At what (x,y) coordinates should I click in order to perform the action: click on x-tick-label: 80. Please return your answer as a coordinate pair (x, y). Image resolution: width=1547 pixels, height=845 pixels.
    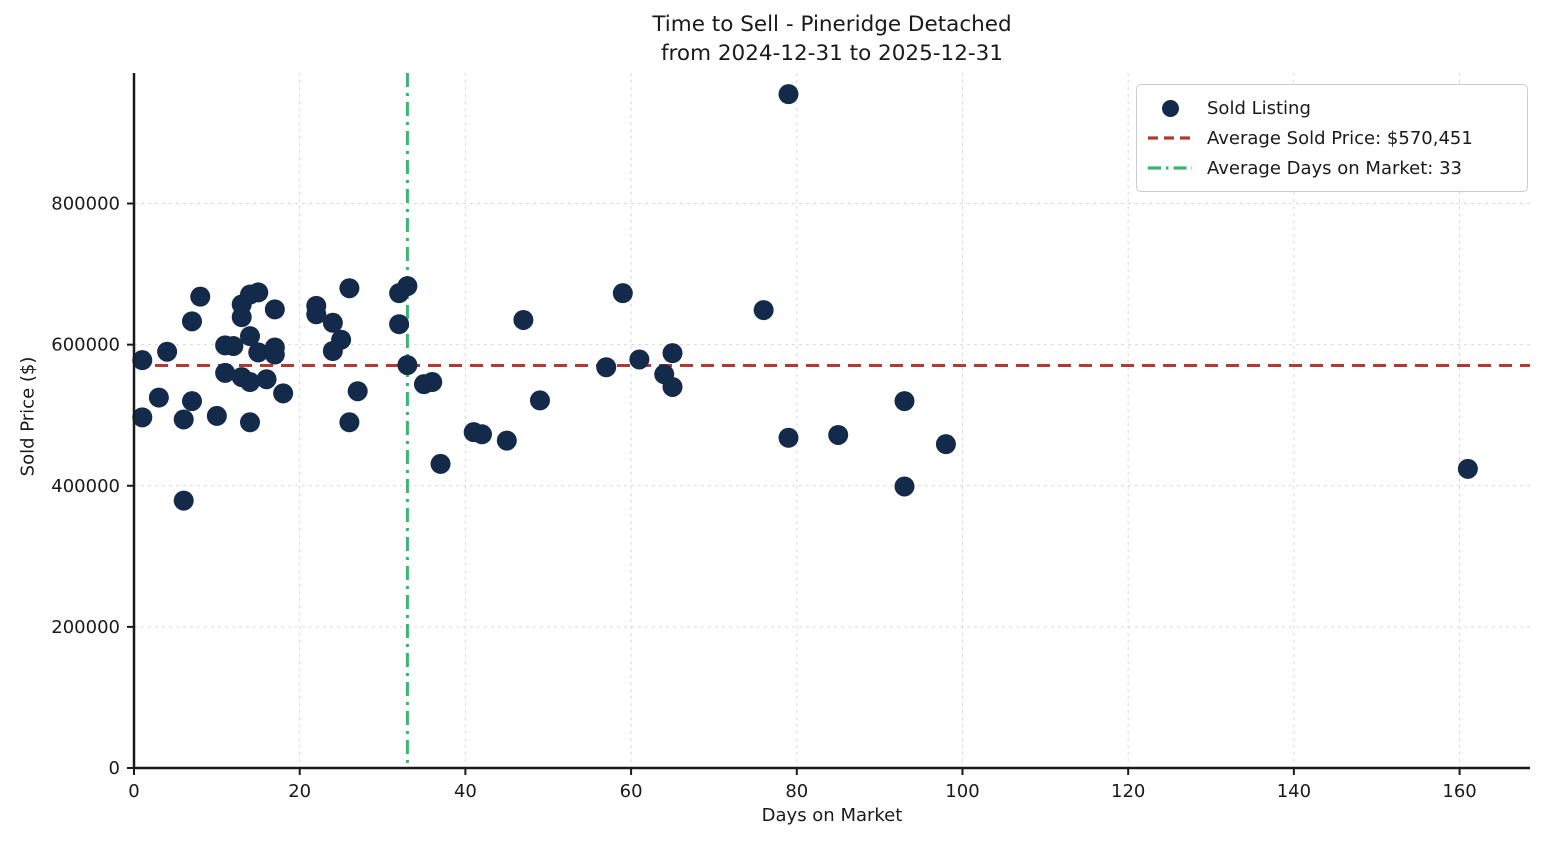
    Looking at the image, I should click on (796, 791).